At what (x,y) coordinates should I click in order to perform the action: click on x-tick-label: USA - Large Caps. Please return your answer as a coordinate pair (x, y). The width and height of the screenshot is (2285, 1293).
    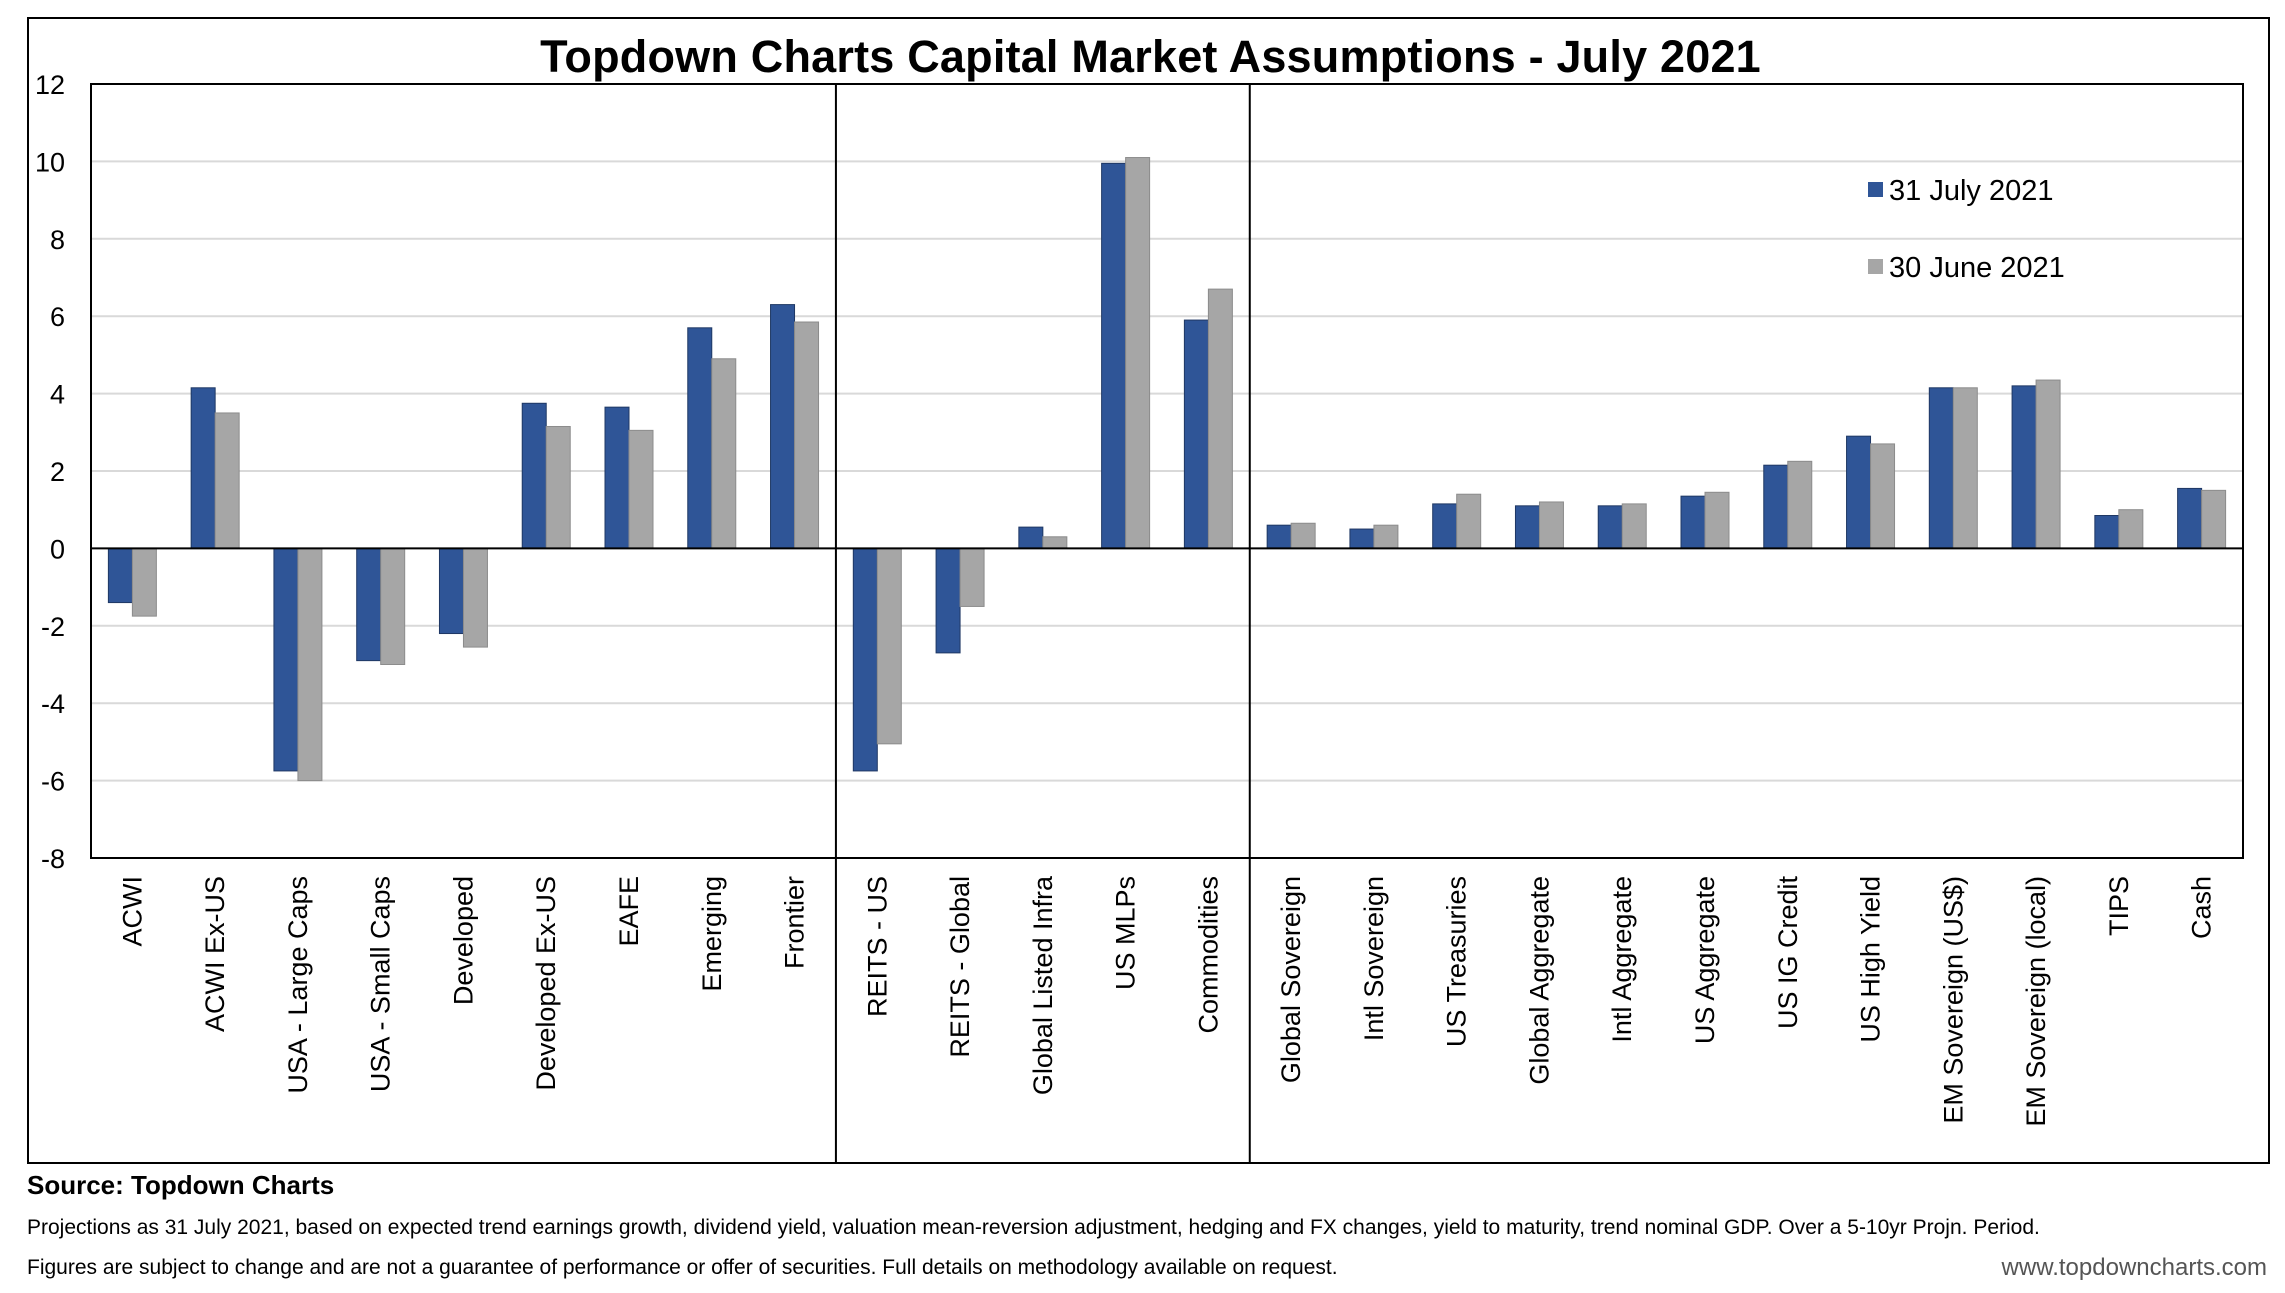
    Looking at the image, I should click on (298, 985).